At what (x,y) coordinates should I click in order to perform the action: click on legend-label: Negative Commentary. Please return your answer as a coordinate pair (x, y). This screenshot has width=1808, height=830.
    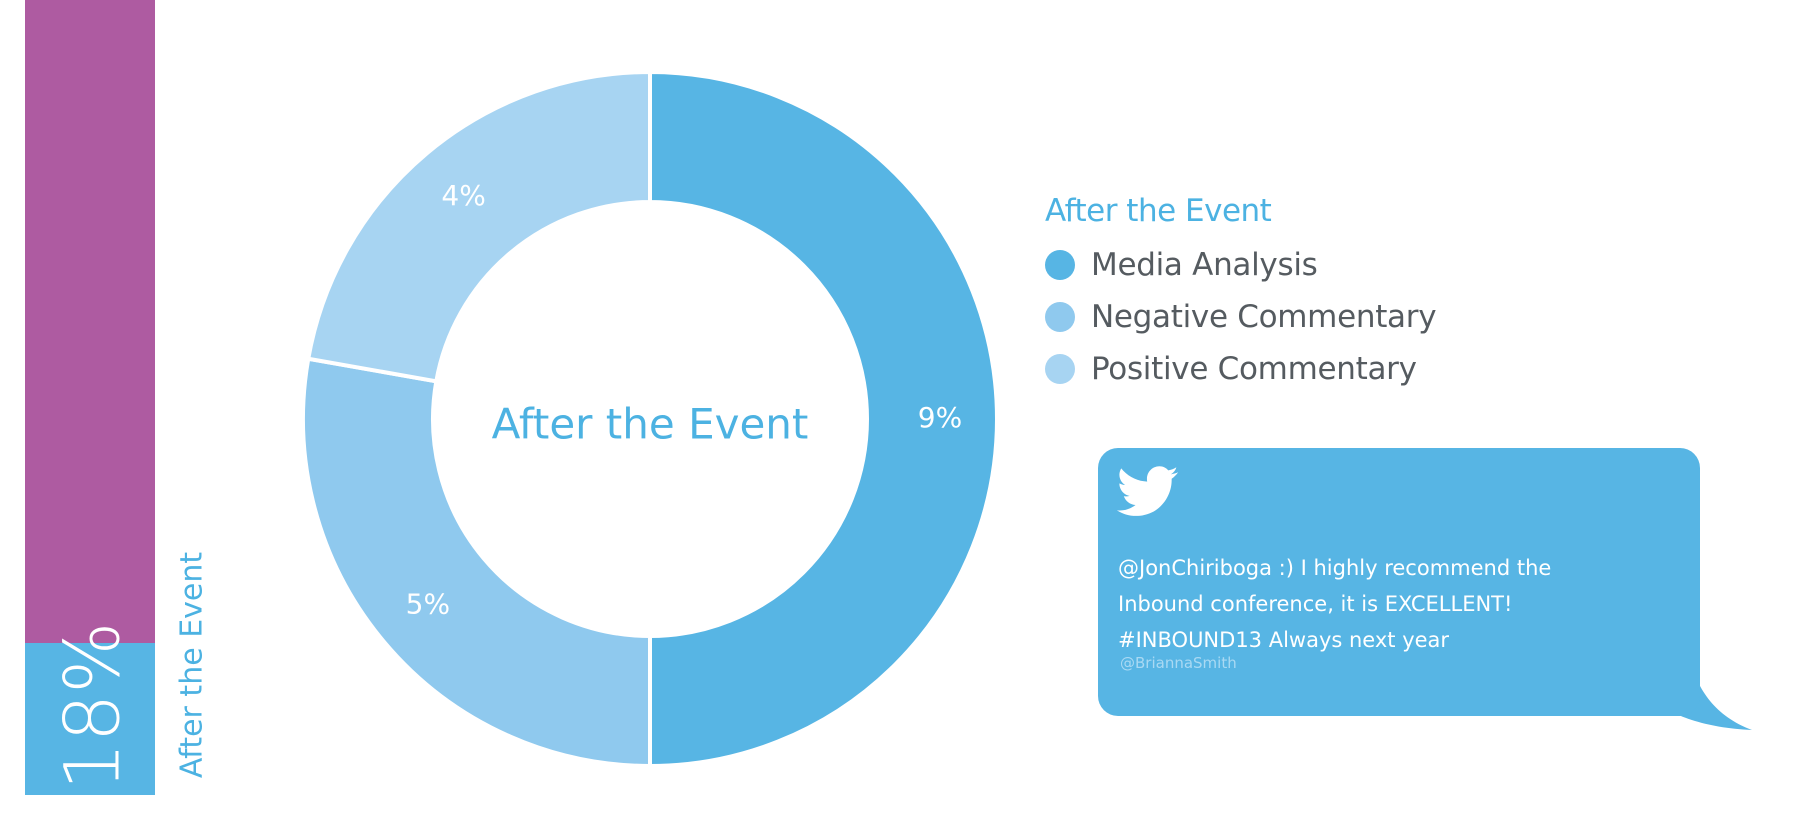
    Looking at the image, I should click on (1264, 317).